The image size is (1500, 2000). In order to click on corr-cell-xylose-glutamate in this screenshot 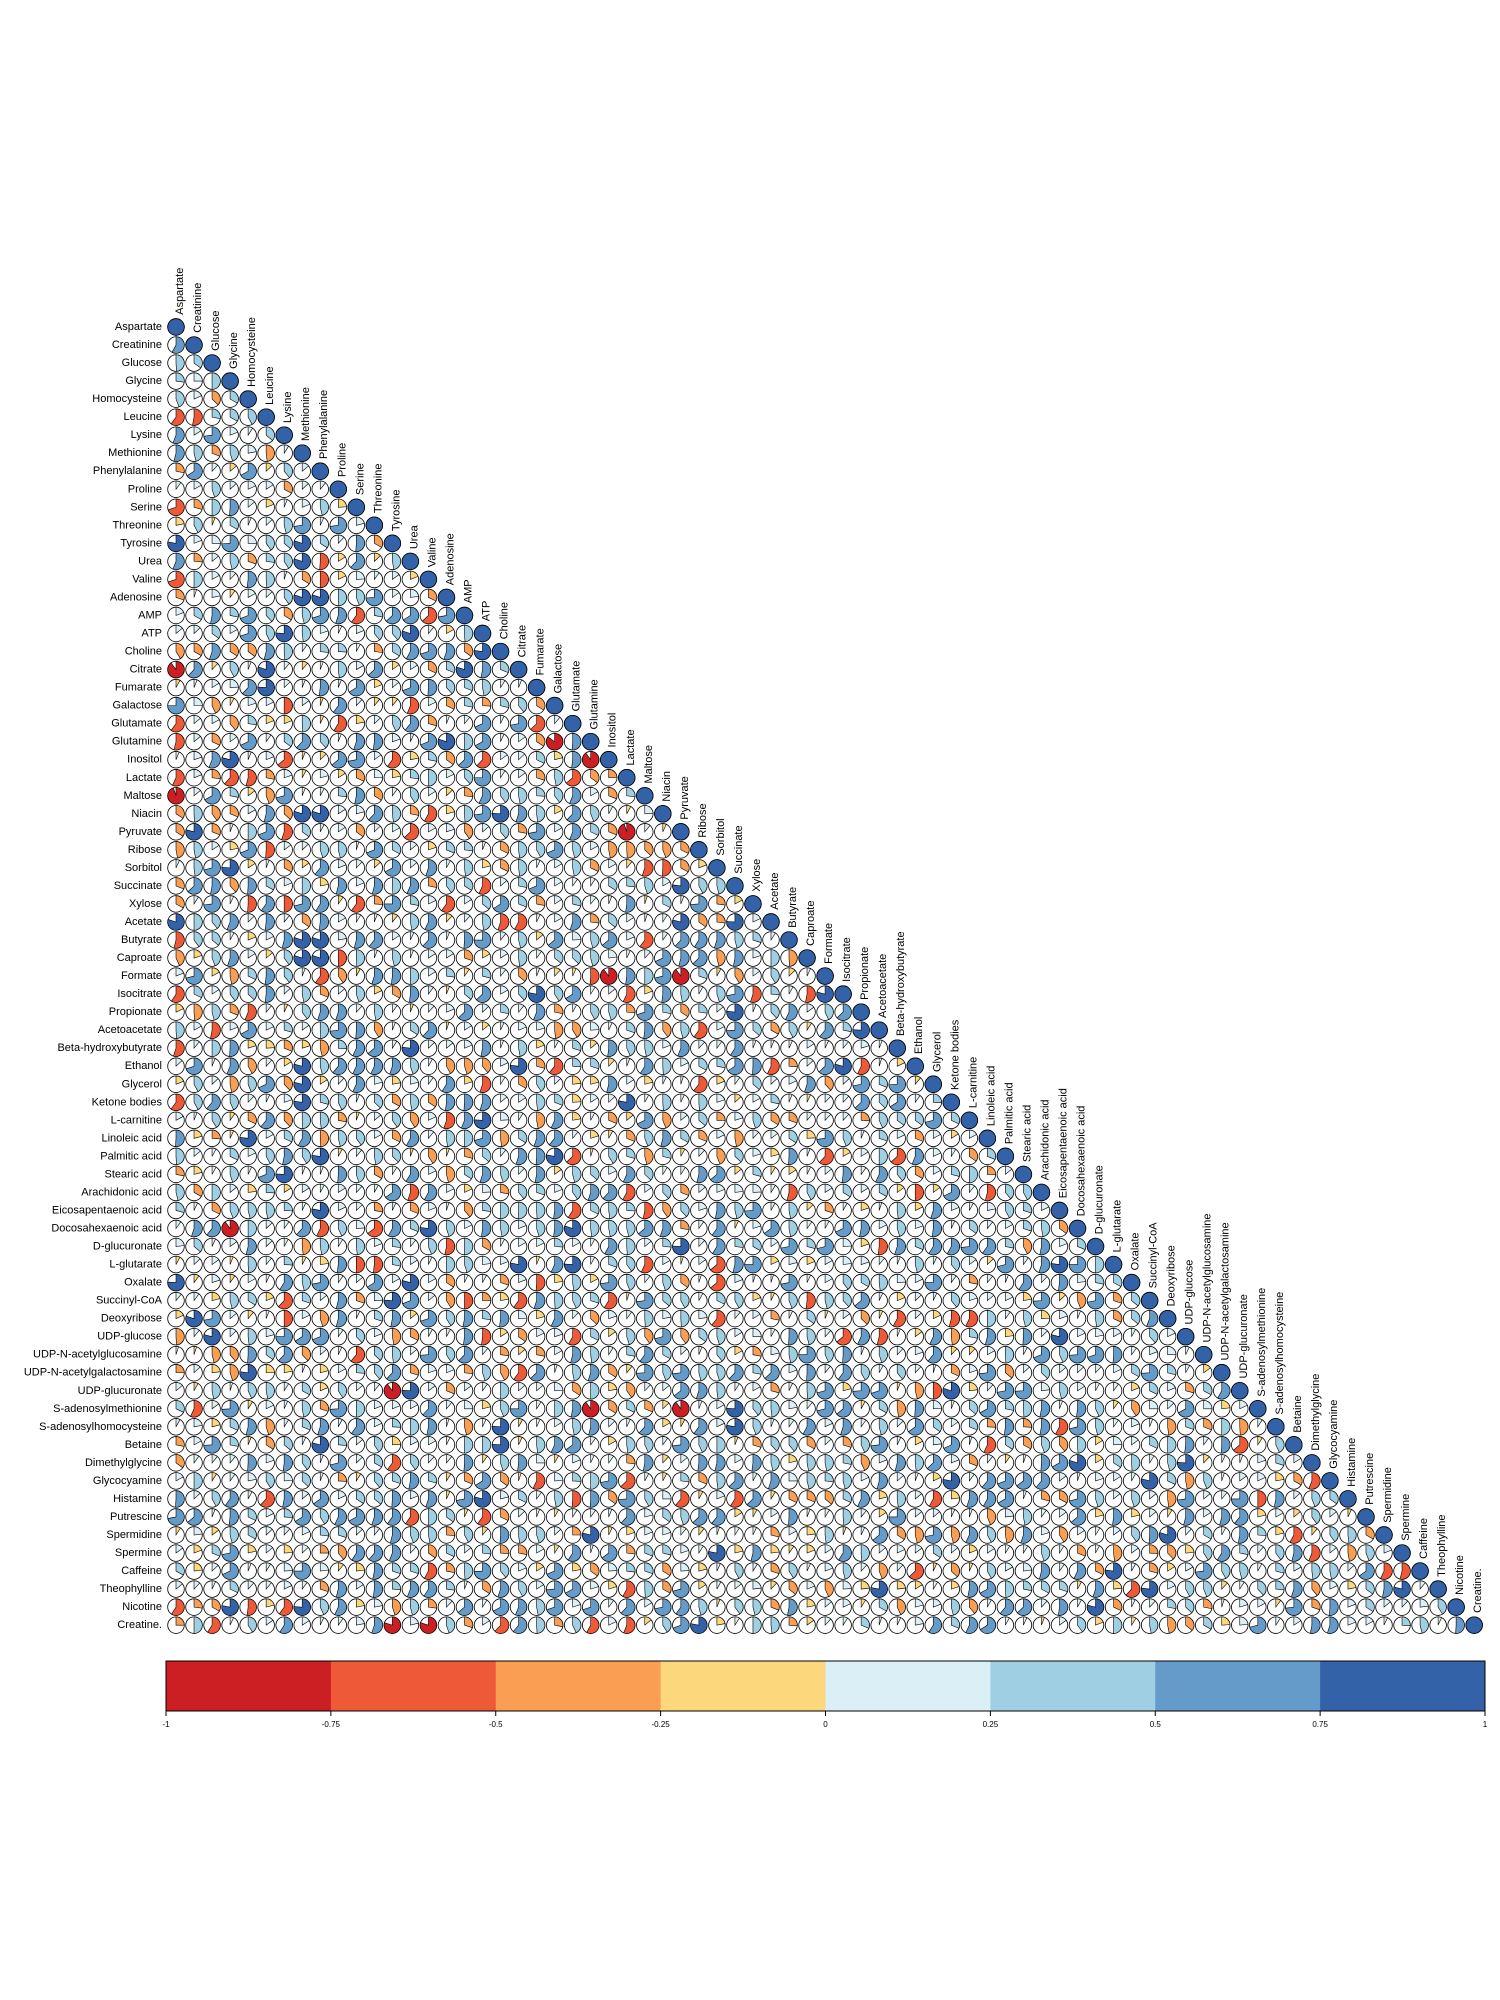, I will do `click(572, 904)`.